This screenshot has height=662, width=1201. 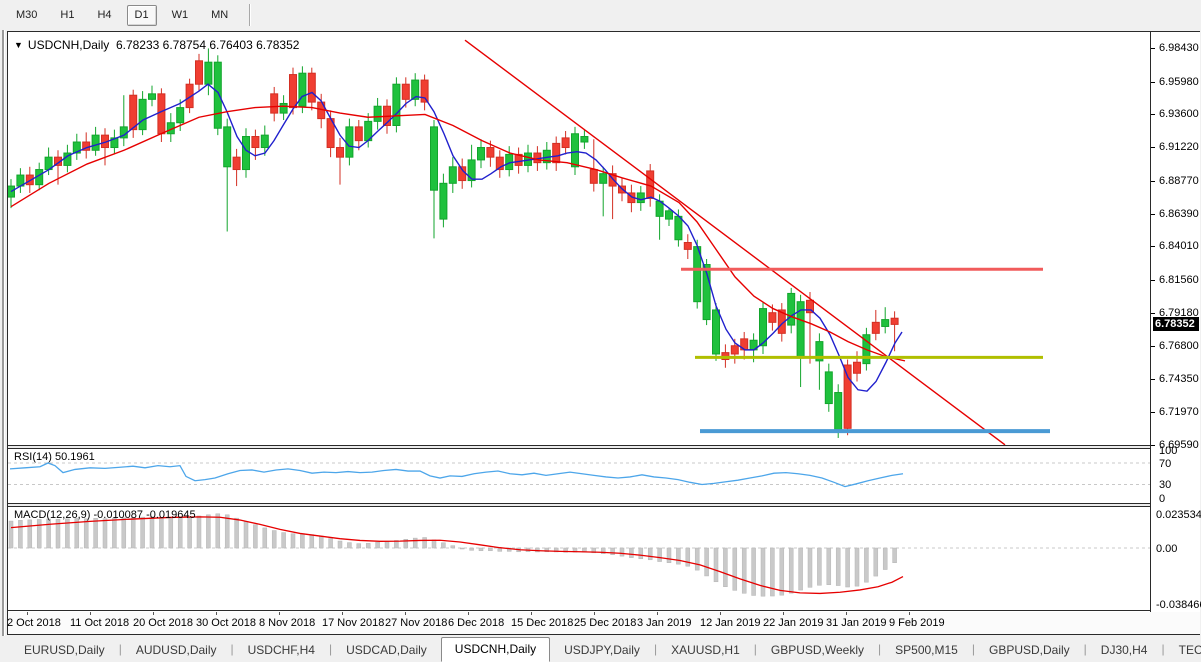 I want to click on price-axis-label: 6.74350, so click(x=1179, y=379).